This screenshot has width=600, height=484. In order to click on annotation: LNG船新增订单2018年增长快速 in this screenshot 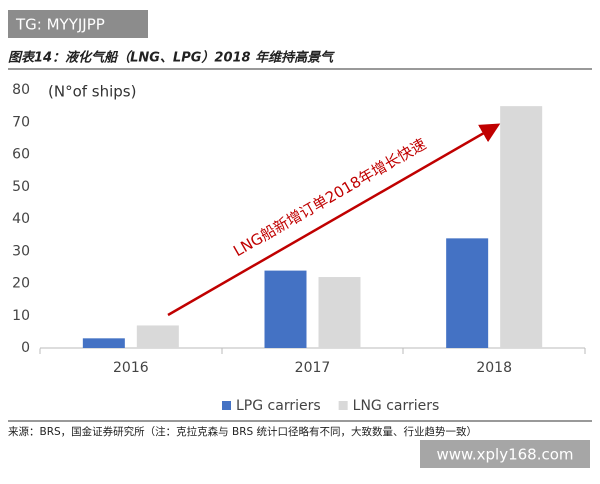, I will do `click(329, 197)`.